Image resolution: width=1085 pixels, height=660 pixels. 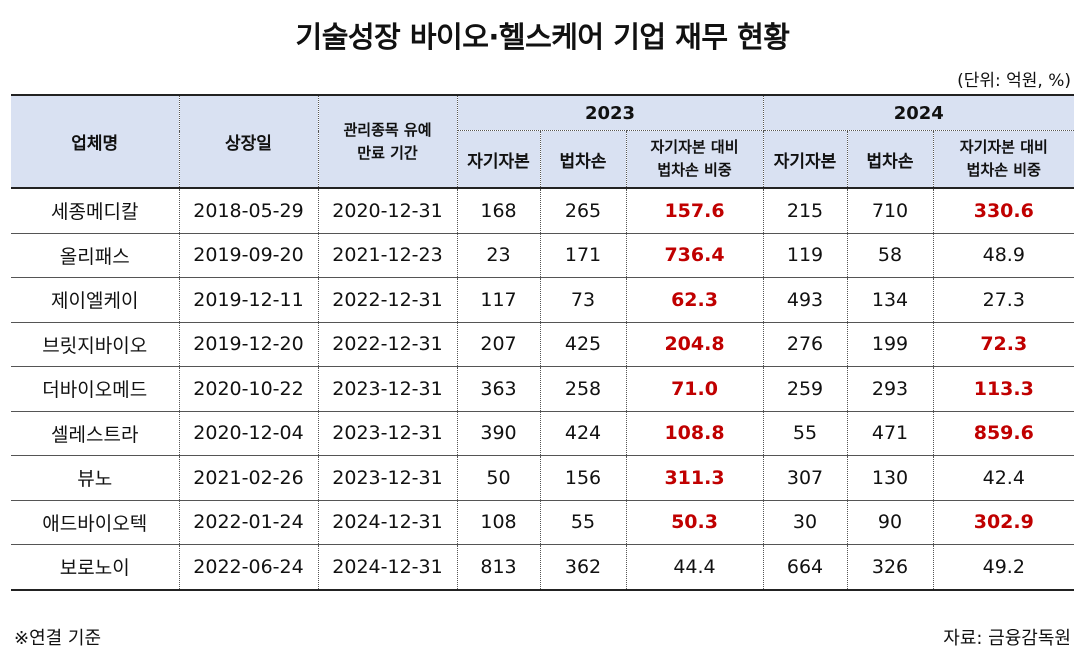 What do you see at coordinates (694, 344) in the screenshot?
I see `ratio-2023-cell: 204.8` at bounding box center [694, 344].